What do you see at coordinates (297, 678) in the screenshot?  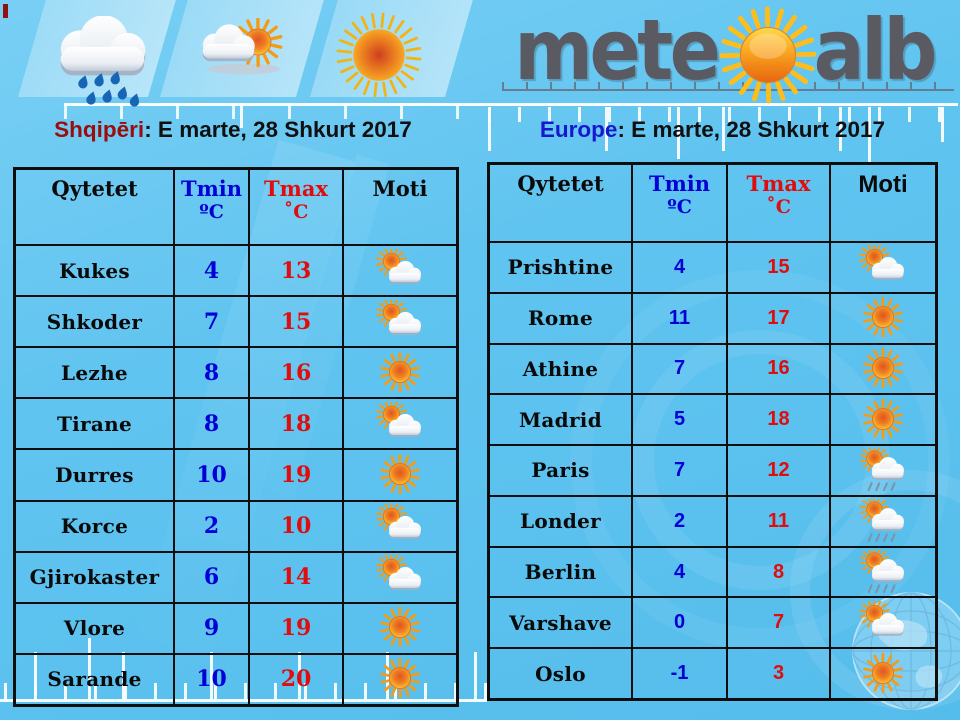 I see `tmax-cell: 20` at bounding box center [297, 678].